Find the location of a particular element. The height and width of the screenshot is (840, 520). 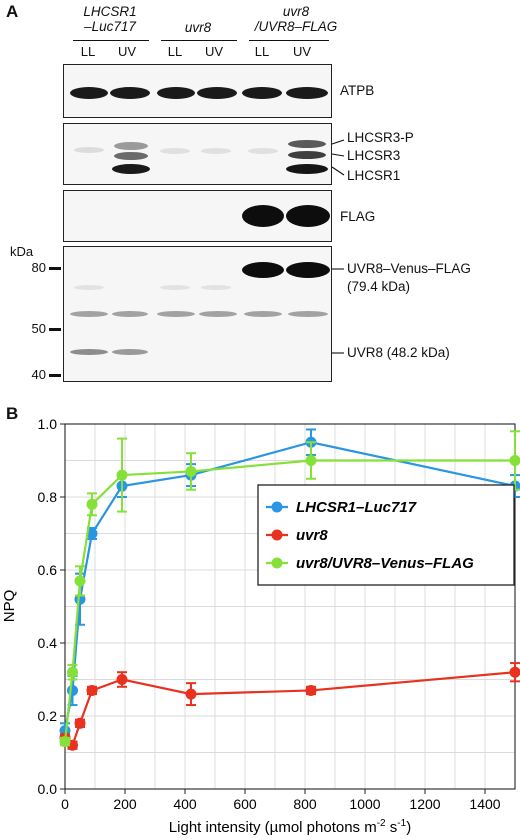

blot-uvr8 is located at coordinates (197, 314).